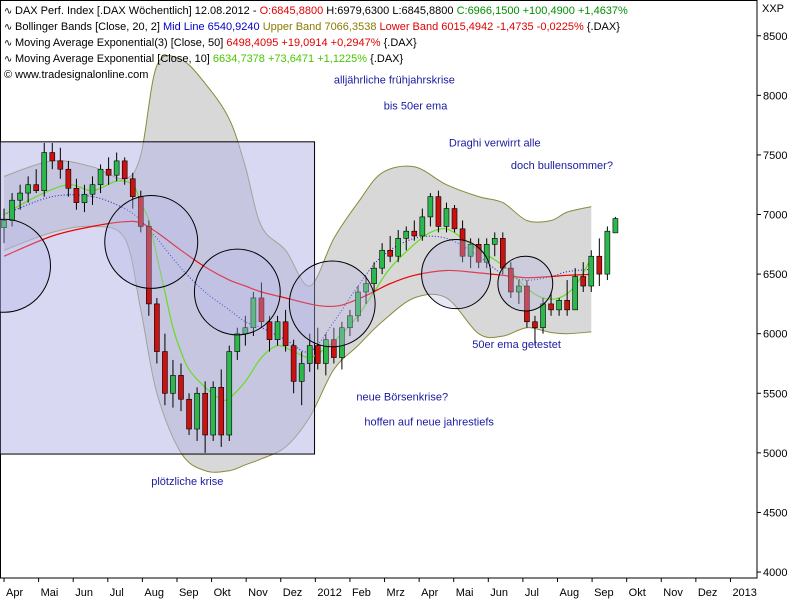 The width and height of the screenshot is (800, 600). Describe the element at coordinates (396, 593) in the screenshot. I see `x-tick-label: Mrz` at that location.